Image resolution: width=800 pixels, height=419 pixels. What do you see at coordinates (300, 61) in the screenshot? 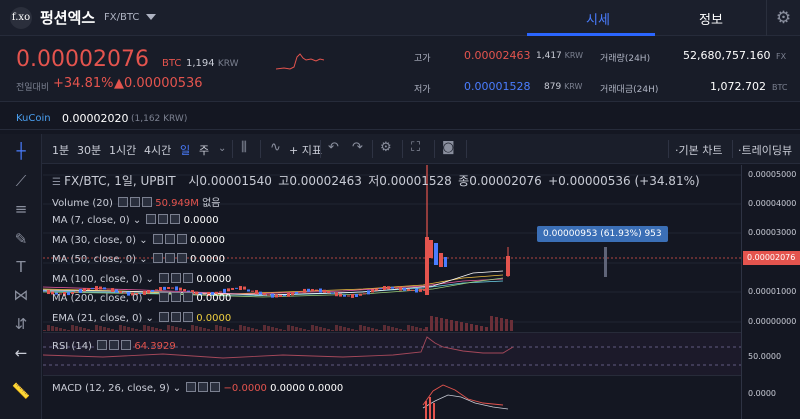
I see `sparkline` at bounding box center [300, 61].